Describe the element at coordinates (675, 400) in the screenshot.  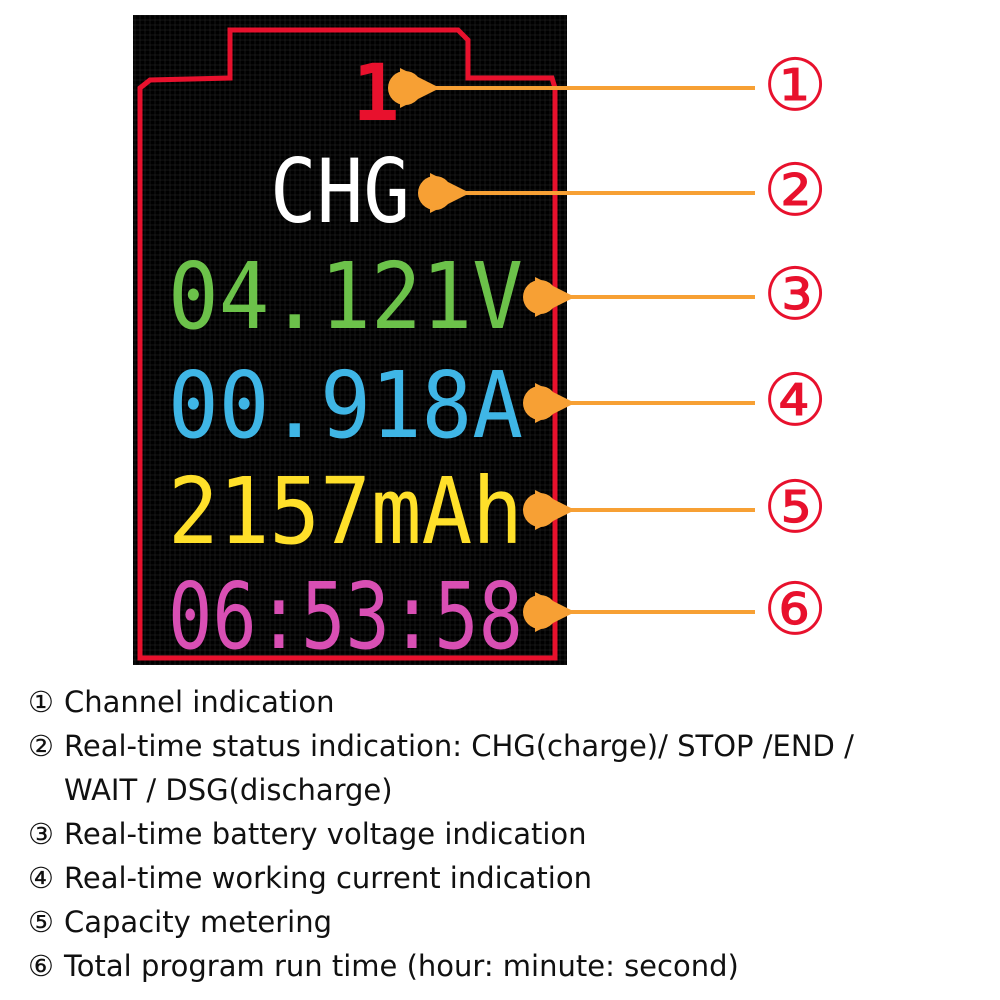
I see `callout-4: ④` at that location.